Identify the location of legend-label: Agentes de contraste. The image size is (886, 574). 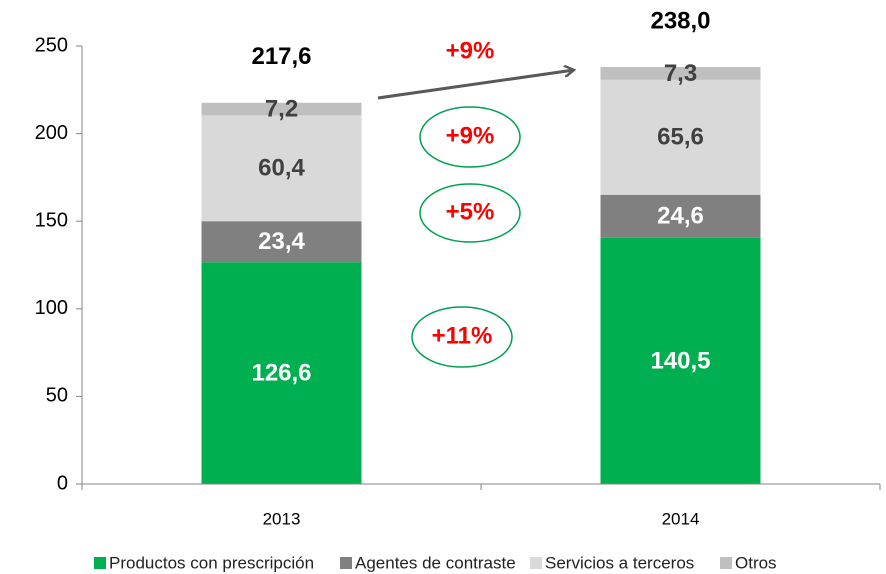
(435, 562).